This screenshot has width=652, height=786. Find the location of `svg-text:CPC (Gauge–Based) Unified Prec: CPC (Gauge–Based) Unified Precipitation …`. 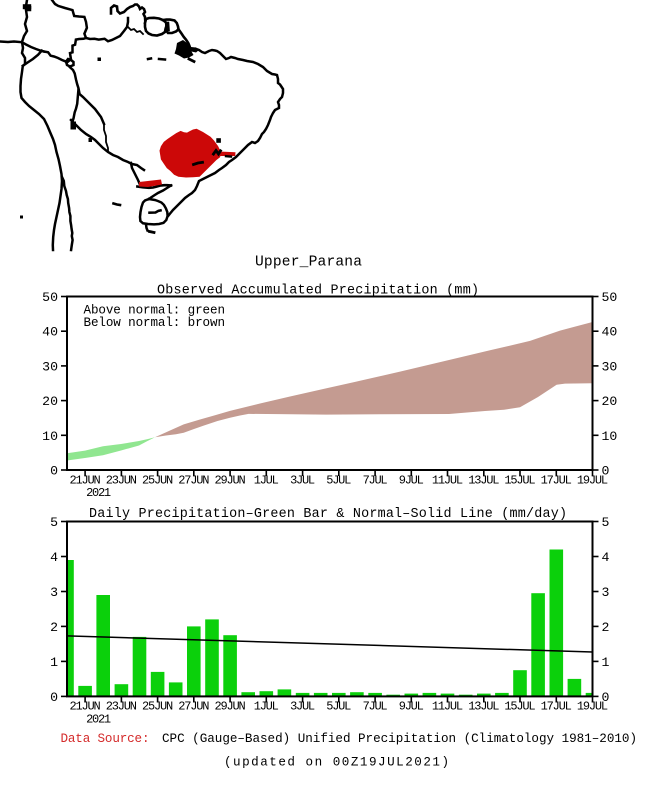

svg-text:CPC (Gauge–Based) Unified Prec: CPC (Gauge–Based) Unified Precipitation … is located at coordinates (399, 739).